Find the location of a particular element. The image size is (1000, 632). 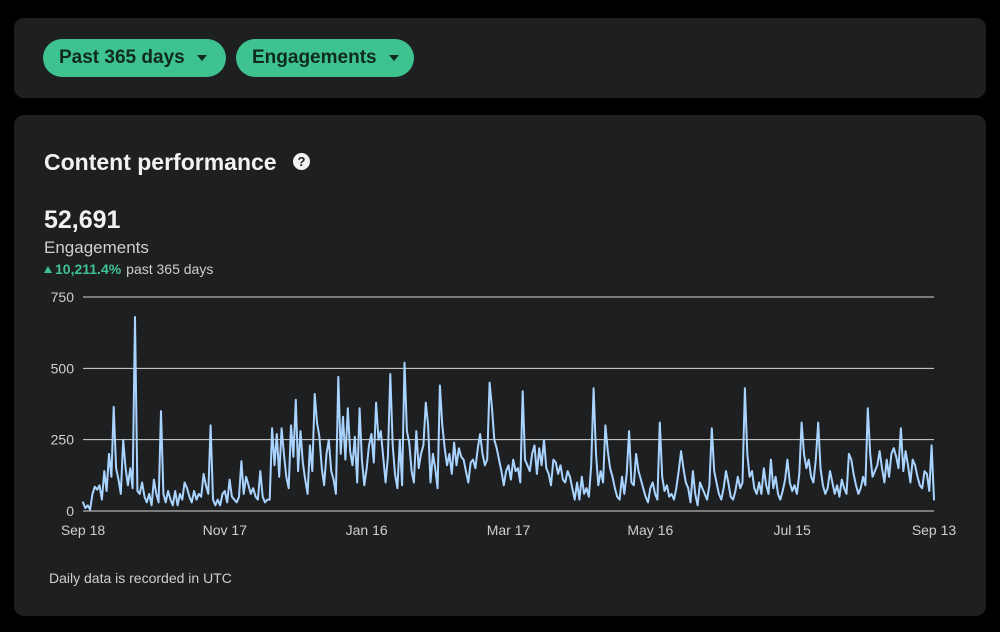

change-indicator: 10,211.4% past 365 days is located at coordinates (128, 269).